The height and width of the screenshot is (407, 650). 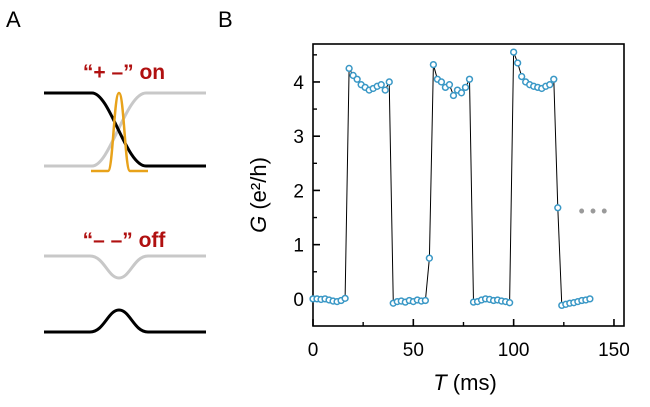 I want to click on black-step-curve, so click(x=125, y=129).